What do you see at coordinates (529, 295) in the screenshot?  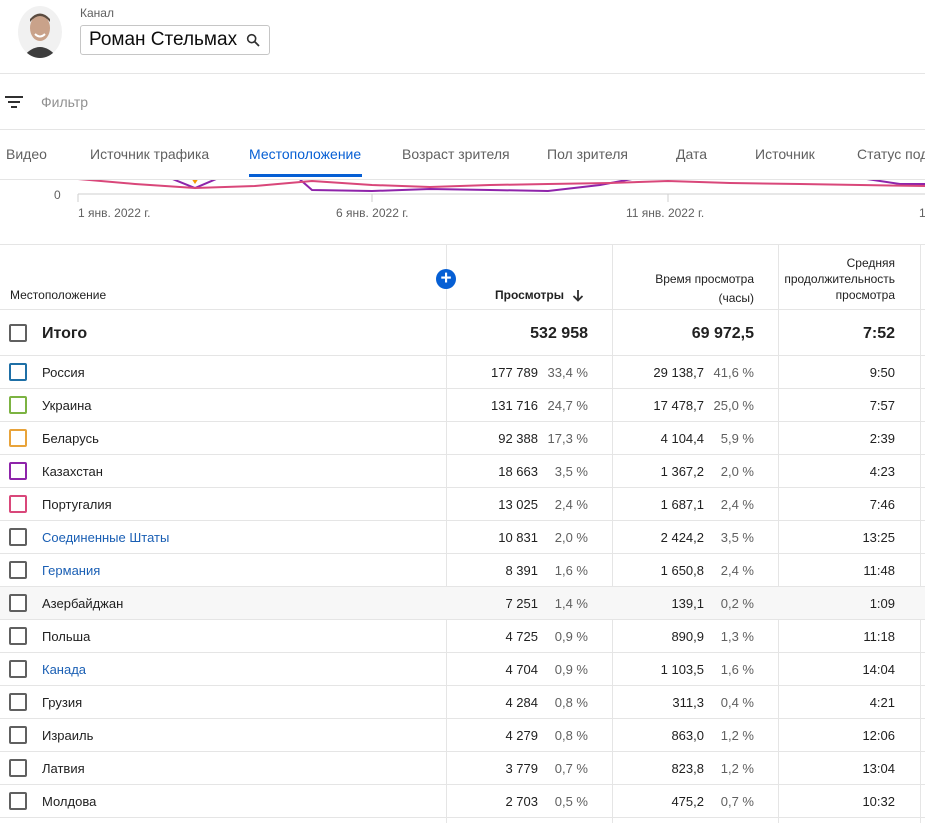 I see `column-header-views: Просмотры` at bounding box center [529, 295].